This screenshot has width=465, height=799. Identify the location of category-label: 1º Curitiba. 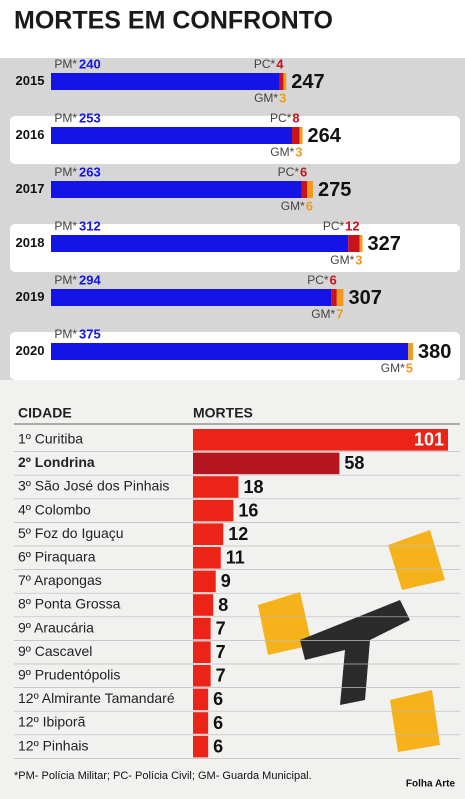
(50, 439).